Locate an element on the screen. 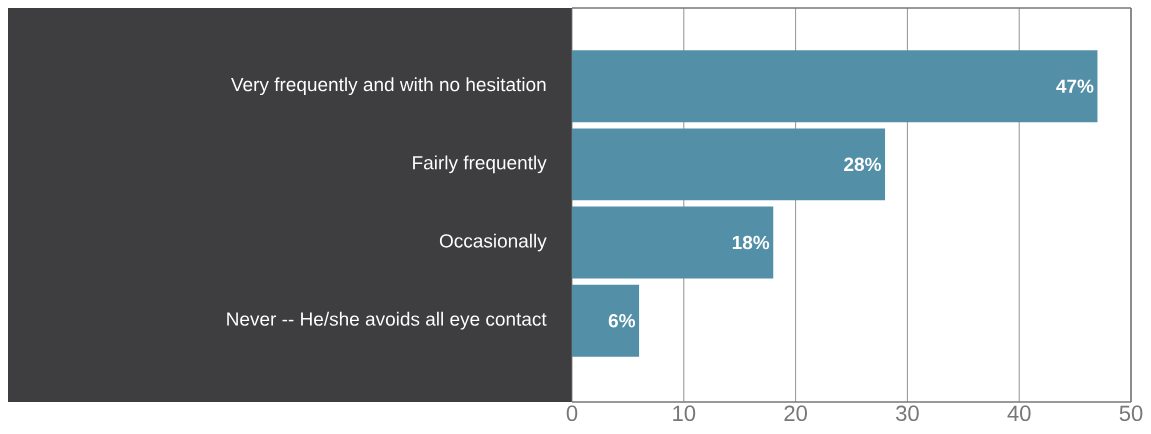 This screenshot has width=1151, height=434. data-label: 6% is located at coordinates (622, 320).